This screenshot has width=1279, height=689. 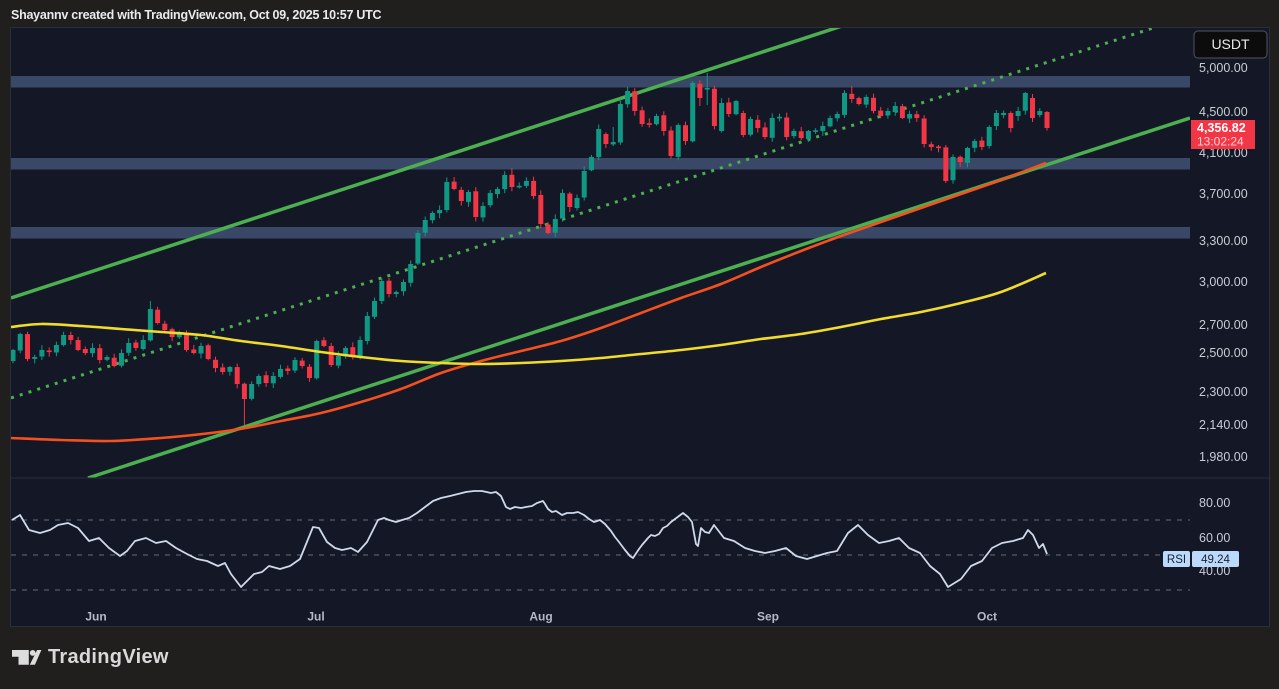 I want to click on svg-text: 40.00, so click(x=1214, y=571).